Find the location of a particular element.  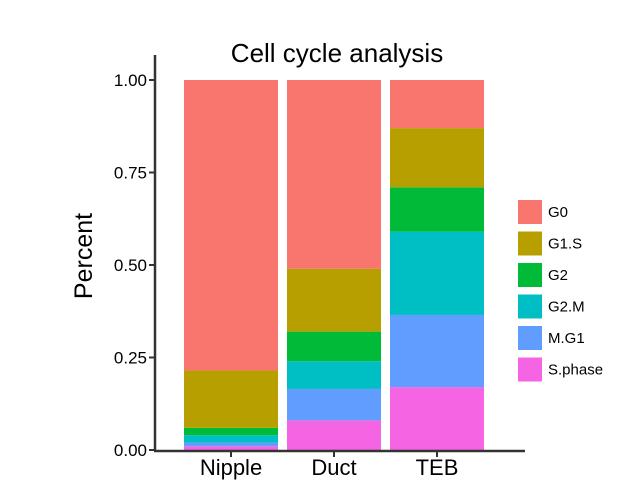

bar-segment-teb-g1-s is located at coordinates (437, 158).